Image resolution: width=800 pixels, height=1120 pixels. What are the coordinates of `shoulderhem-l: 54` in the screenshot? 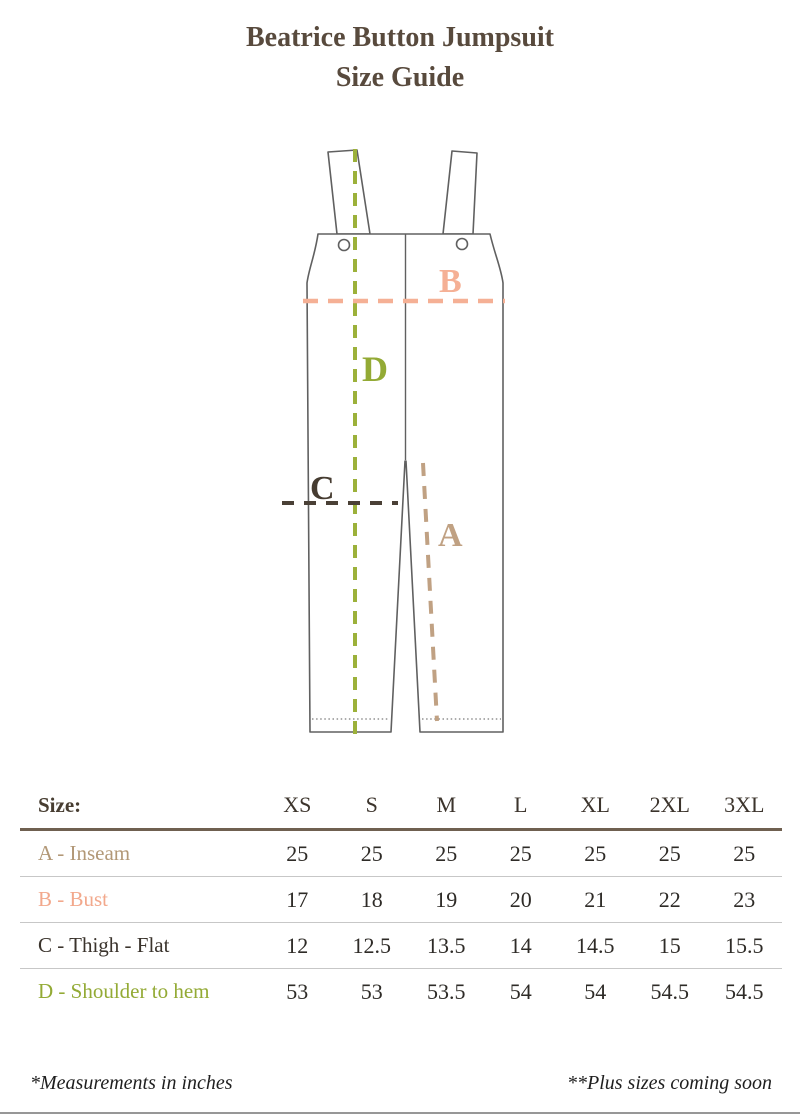 It's located at (520, 991).